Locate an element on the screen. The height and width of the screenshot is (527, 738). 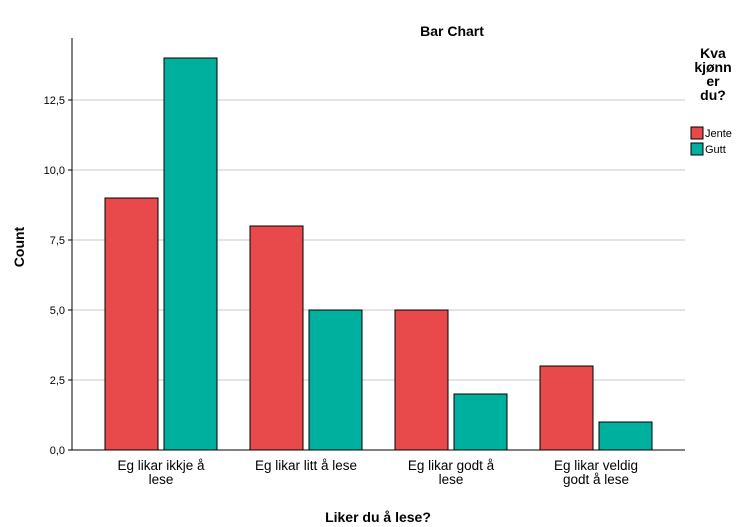
y-tick-label: 0,0 is located at coordinates (57, 451).